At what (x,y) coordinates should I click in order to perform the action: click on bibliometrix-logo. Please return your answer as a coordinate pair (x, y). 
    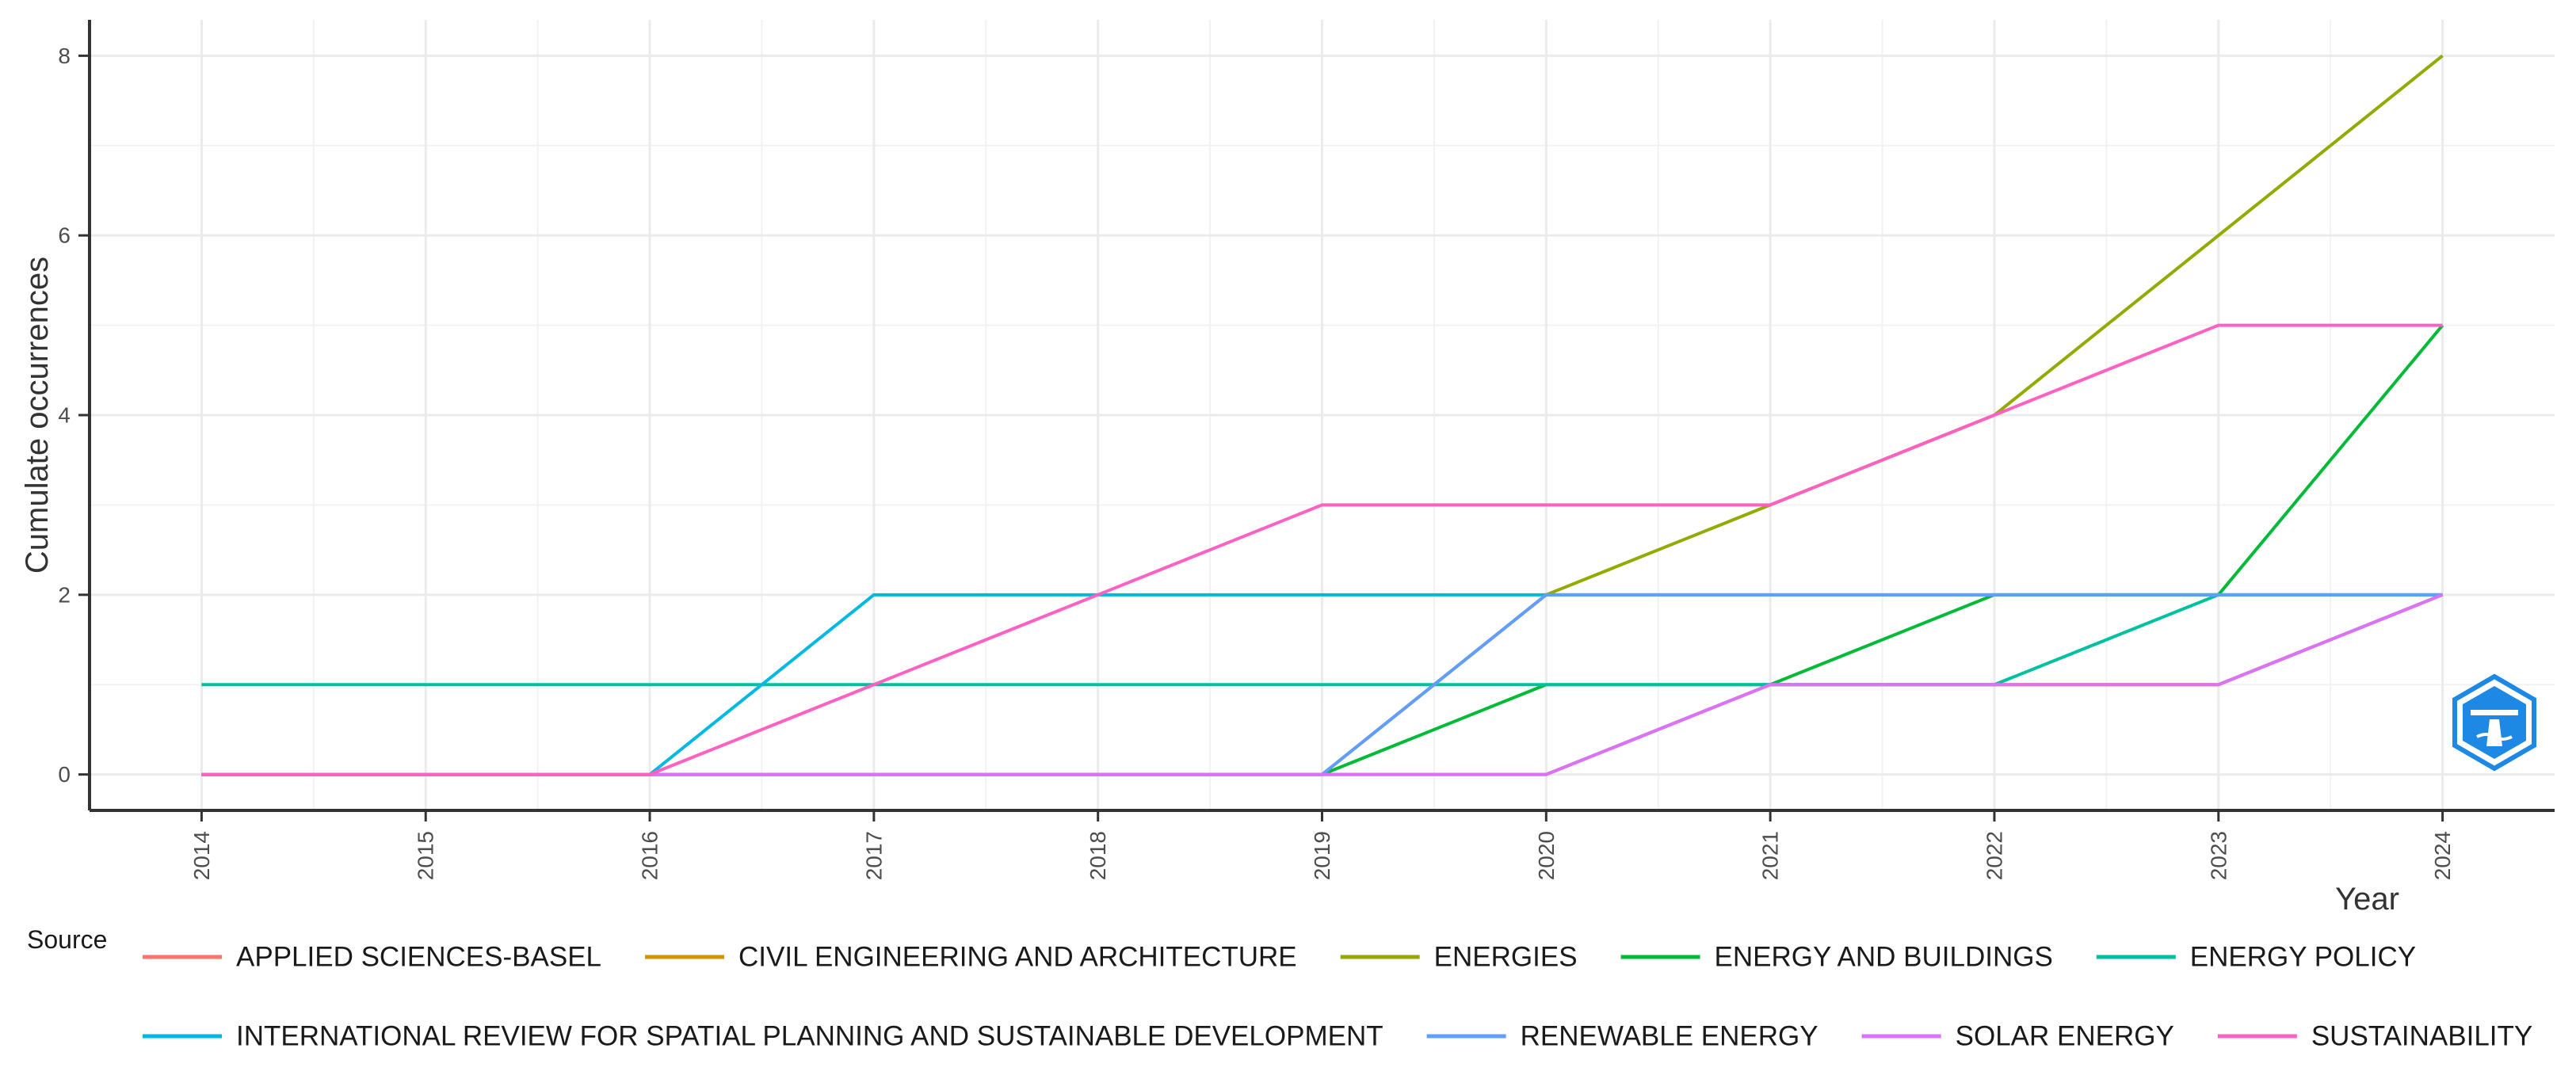
    Looking at the image, I should click on (2494, 722).